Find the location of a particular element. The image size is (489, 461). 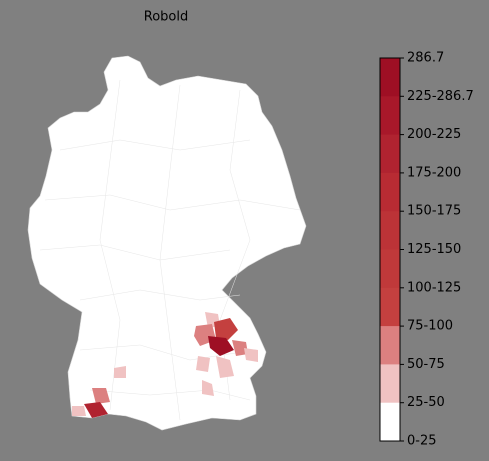

colorbar-label: 150-175 is located at coordinates (434, 211).